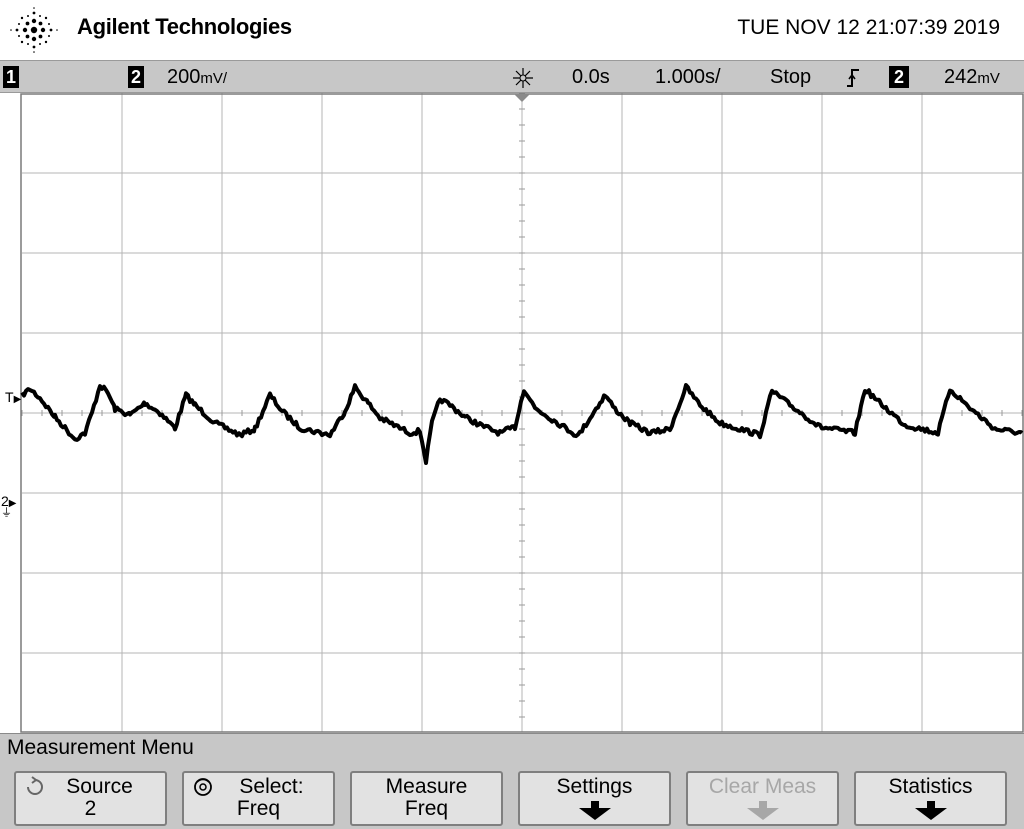 This screenshot has width=1024, height=829. I want to click on brand-name: Agilent Technologies, so click(184, 26).